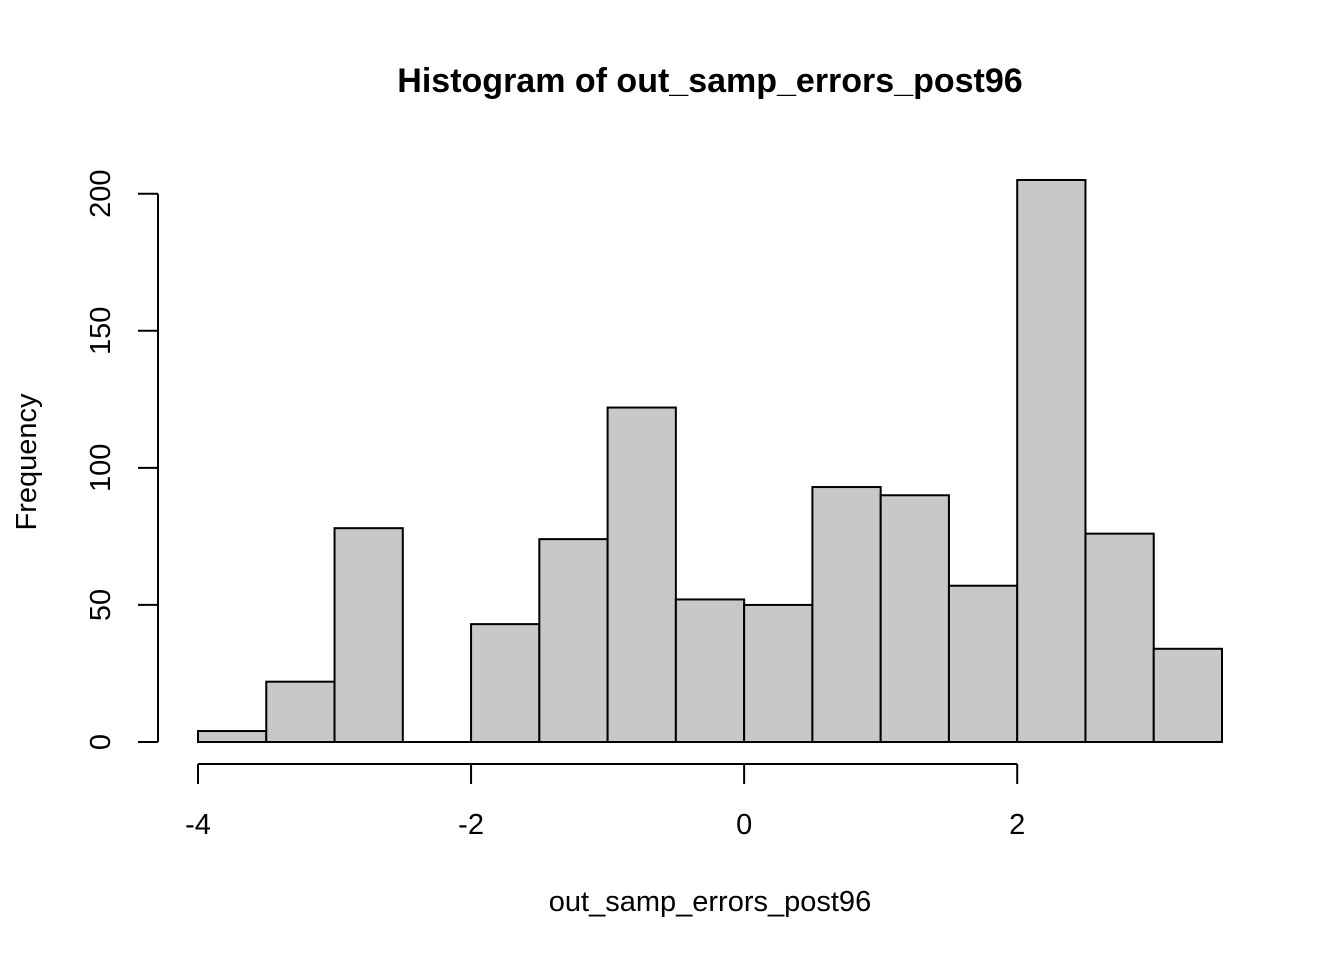 The height and width of the screenshot is (960, 1344). Describe the element at coordinates (101, 194) in the screenshot. I see `y-tick-label: 200` at that location.